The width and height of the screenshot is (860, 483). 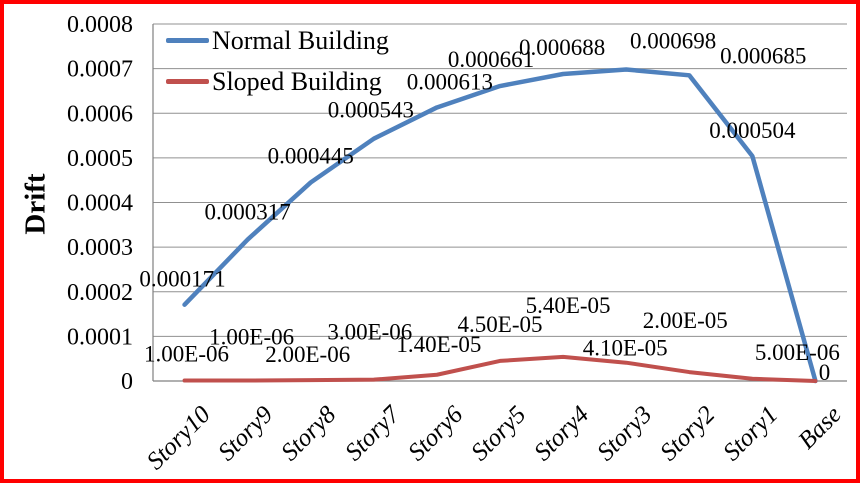 I want to click on legend: Normal Building Sloped Building, so click(x=277, y=61).